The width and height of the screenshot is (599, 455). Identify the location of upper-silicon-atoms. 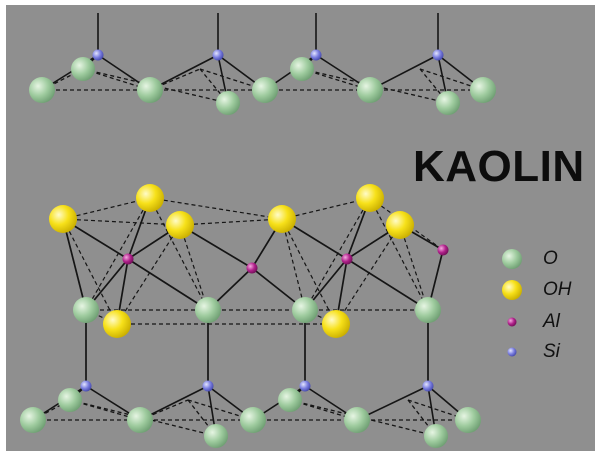
(268, 55).